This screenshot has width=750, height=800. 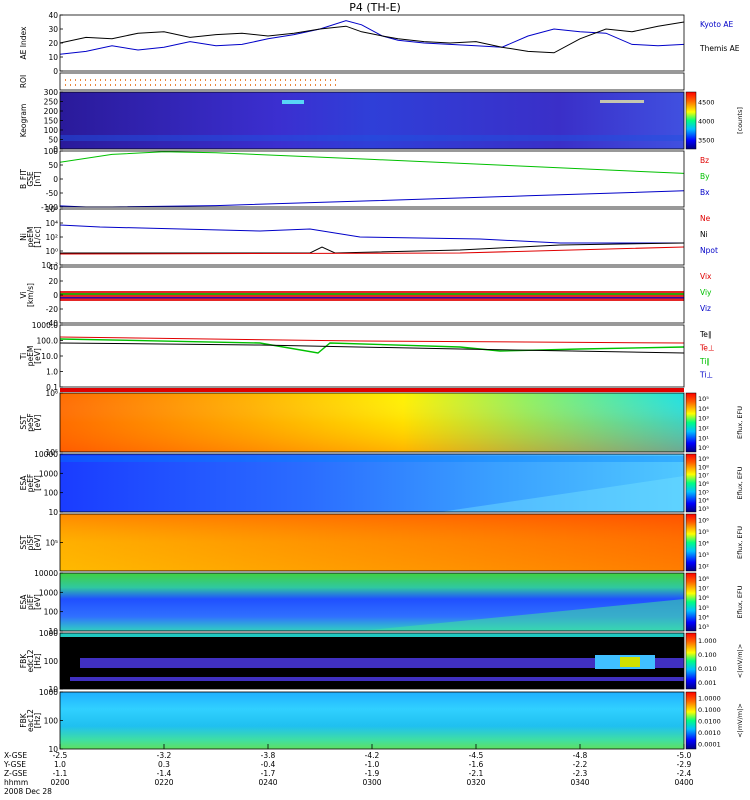 What do you see at coordinates (706, 276) in the screenshot?
I see `velocity-legend-0: Vix` at bounding box center [706, 276].